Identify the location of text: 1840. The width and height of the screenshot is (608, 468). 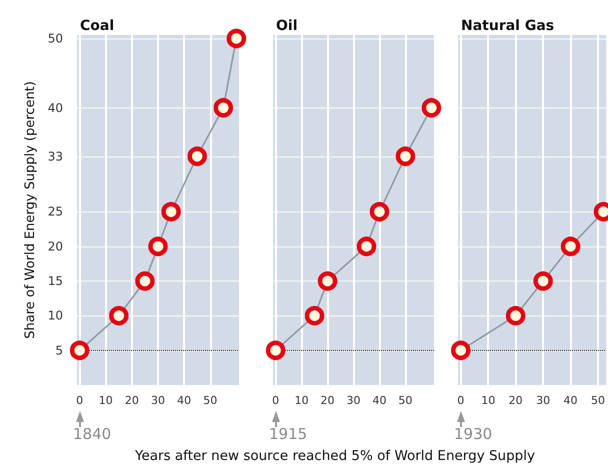
(92, 434).